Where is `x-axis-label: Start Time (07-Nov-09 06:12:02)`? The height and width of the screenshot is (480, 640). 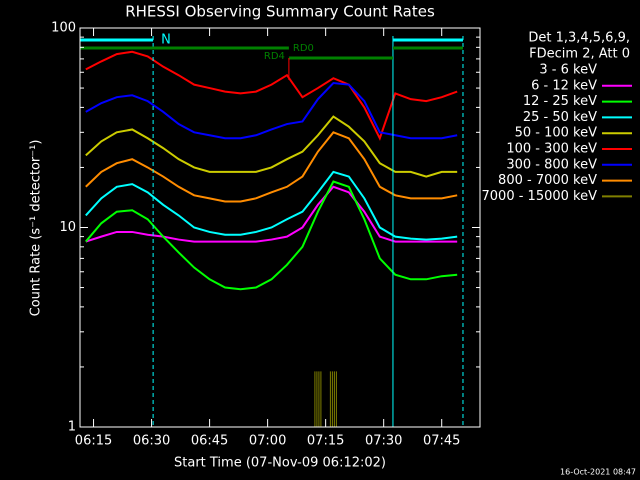
x-axis-label: Start Time (07-Nov-09 06:12:02) is located at coordinates (280, 463).